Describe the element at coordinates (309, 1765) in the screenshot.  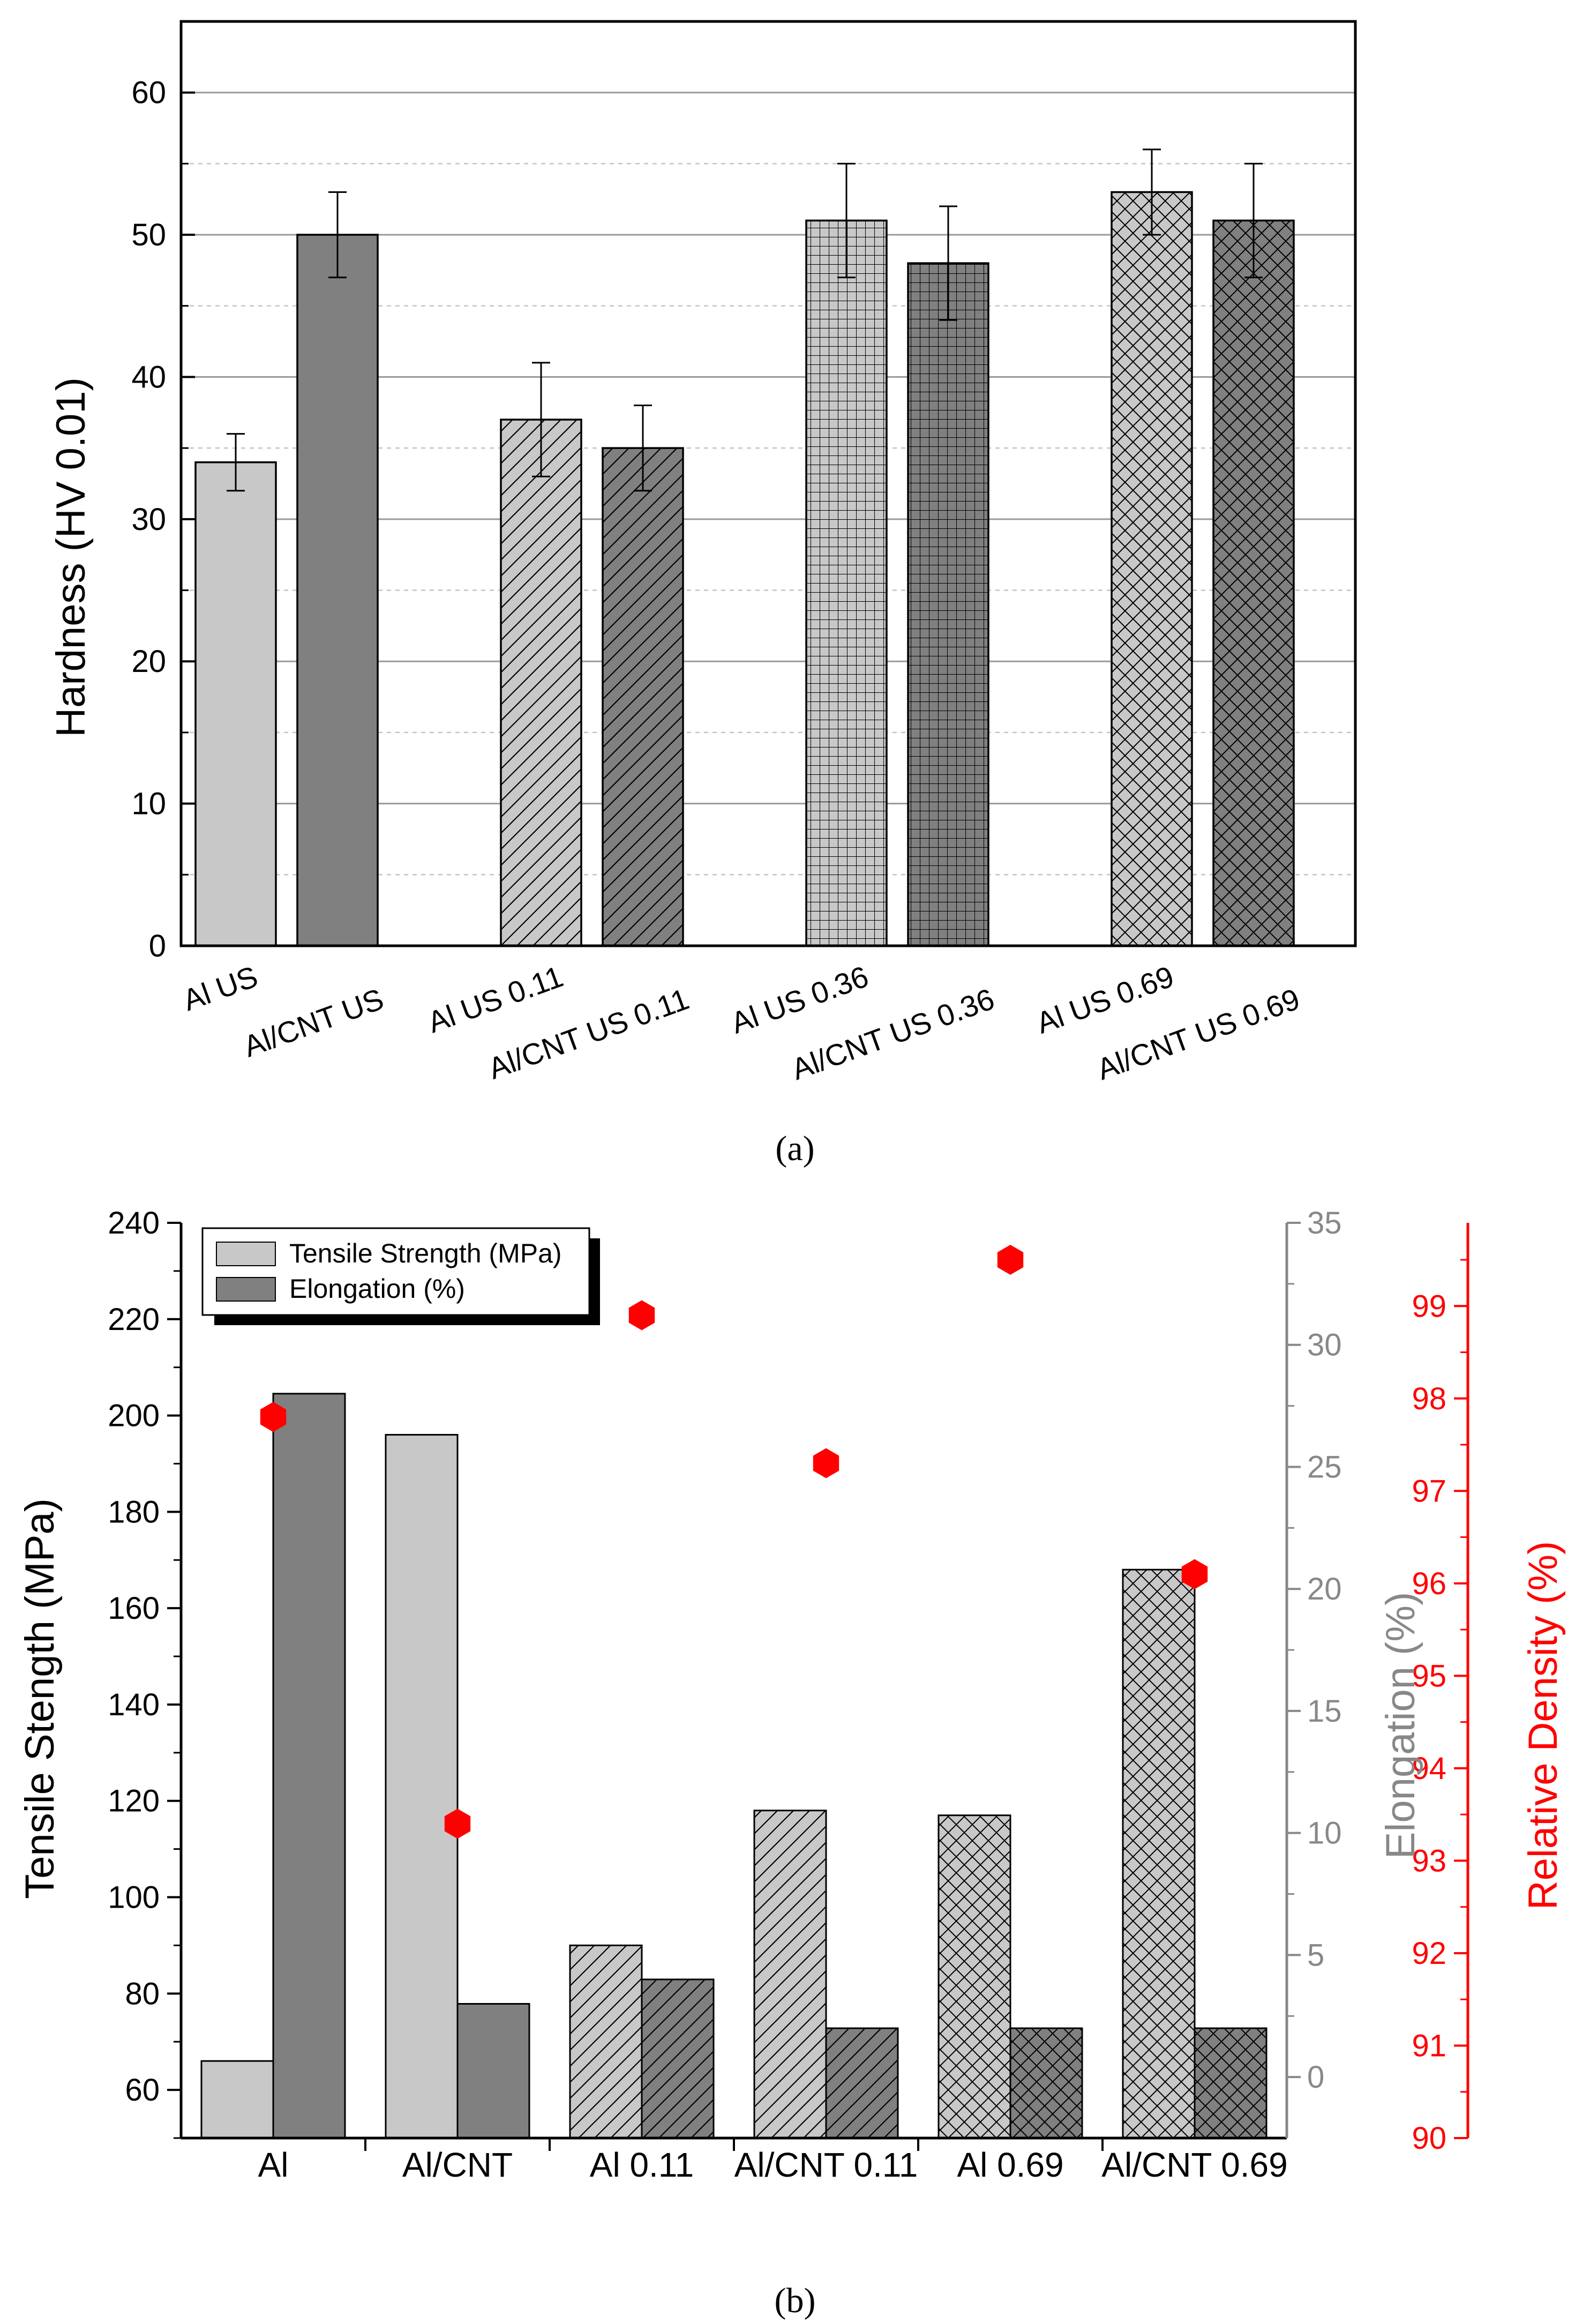
I see `elongation-bar-al` at that location.